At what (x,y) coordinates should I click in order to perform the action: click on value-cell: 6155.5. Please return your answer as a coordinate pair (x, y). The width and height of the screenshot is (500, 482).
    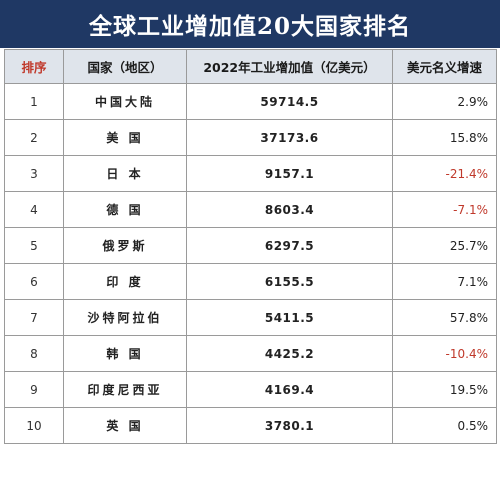
    Looking at the image, I should click on (289, 281).